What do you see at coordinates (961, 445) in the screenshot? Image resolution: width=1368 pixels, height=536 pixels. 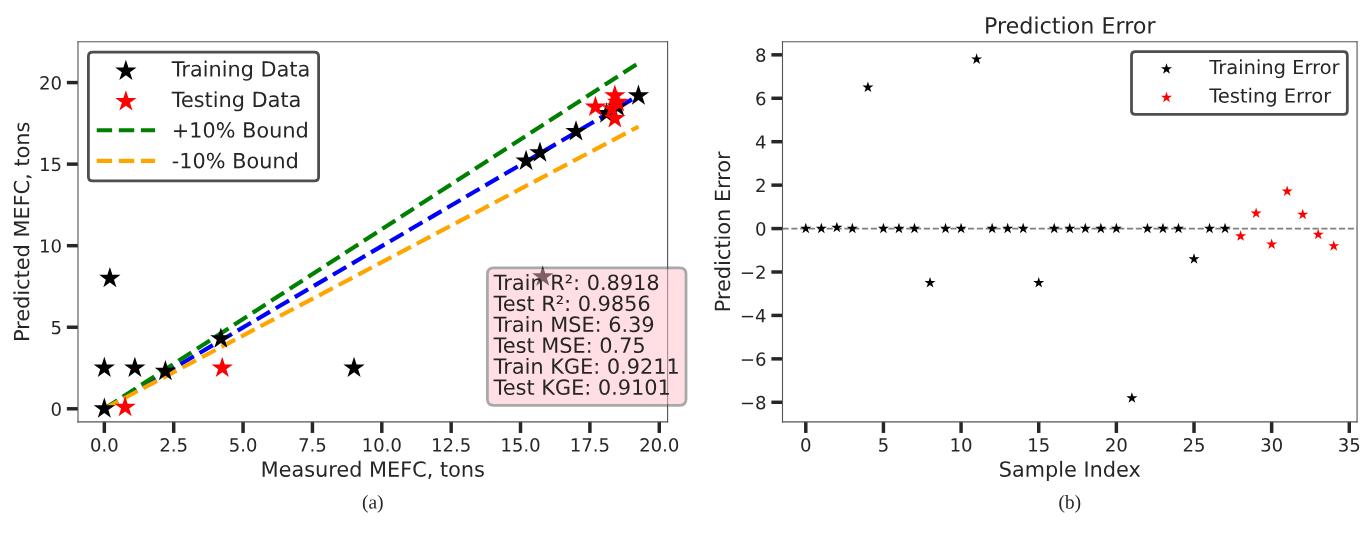 I see `x-tick-label: 10` at bounding box center [961, 445].